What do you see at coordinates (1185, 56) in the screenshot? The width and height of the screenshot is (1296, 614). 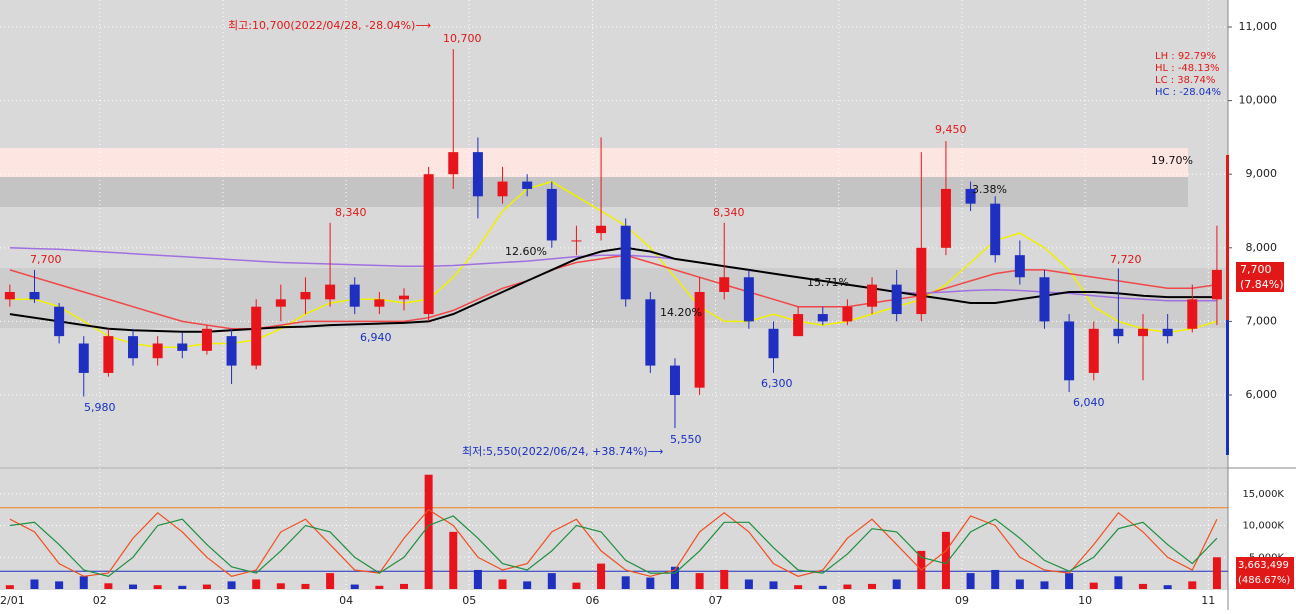 I see `stat: LH : 92.79%` at bounding box center [1185, 56].